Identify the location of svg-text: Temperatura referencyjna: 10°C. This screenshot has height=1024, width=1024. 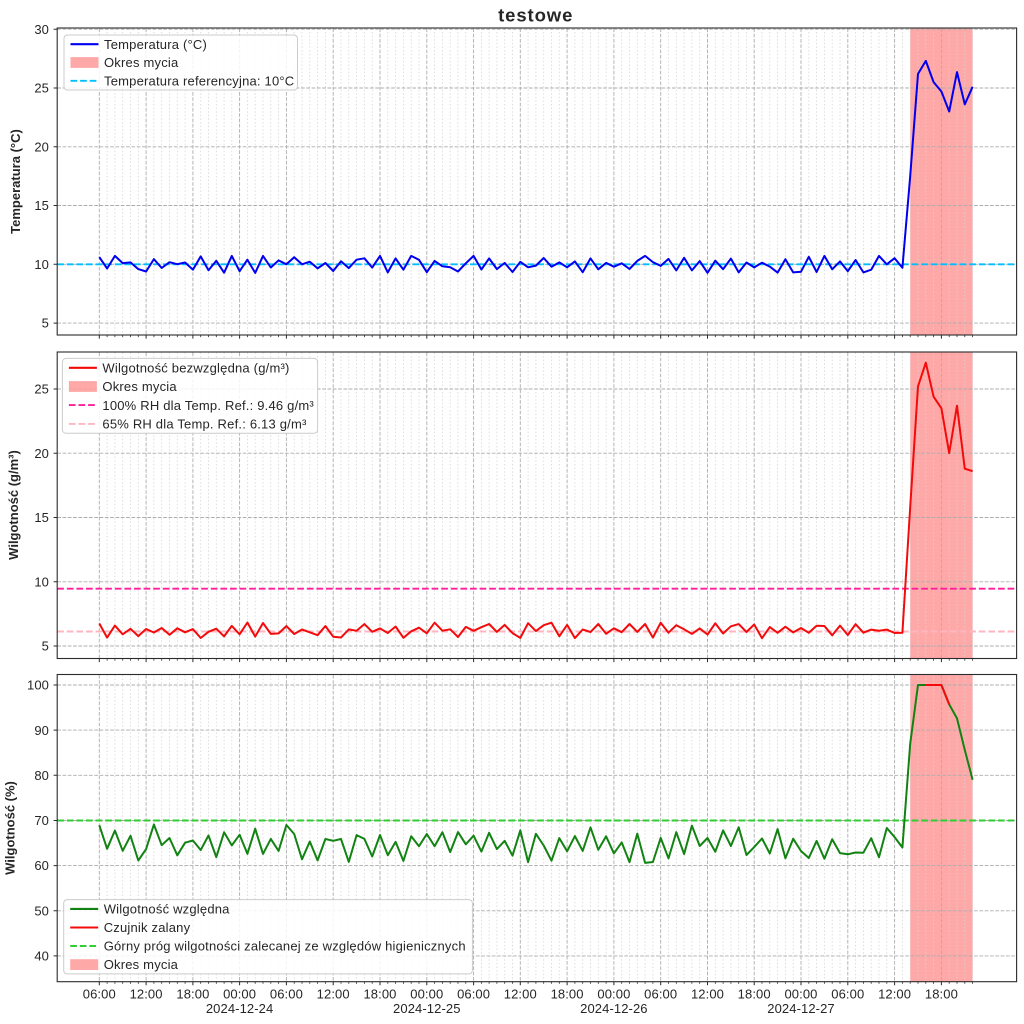
(199, 80).